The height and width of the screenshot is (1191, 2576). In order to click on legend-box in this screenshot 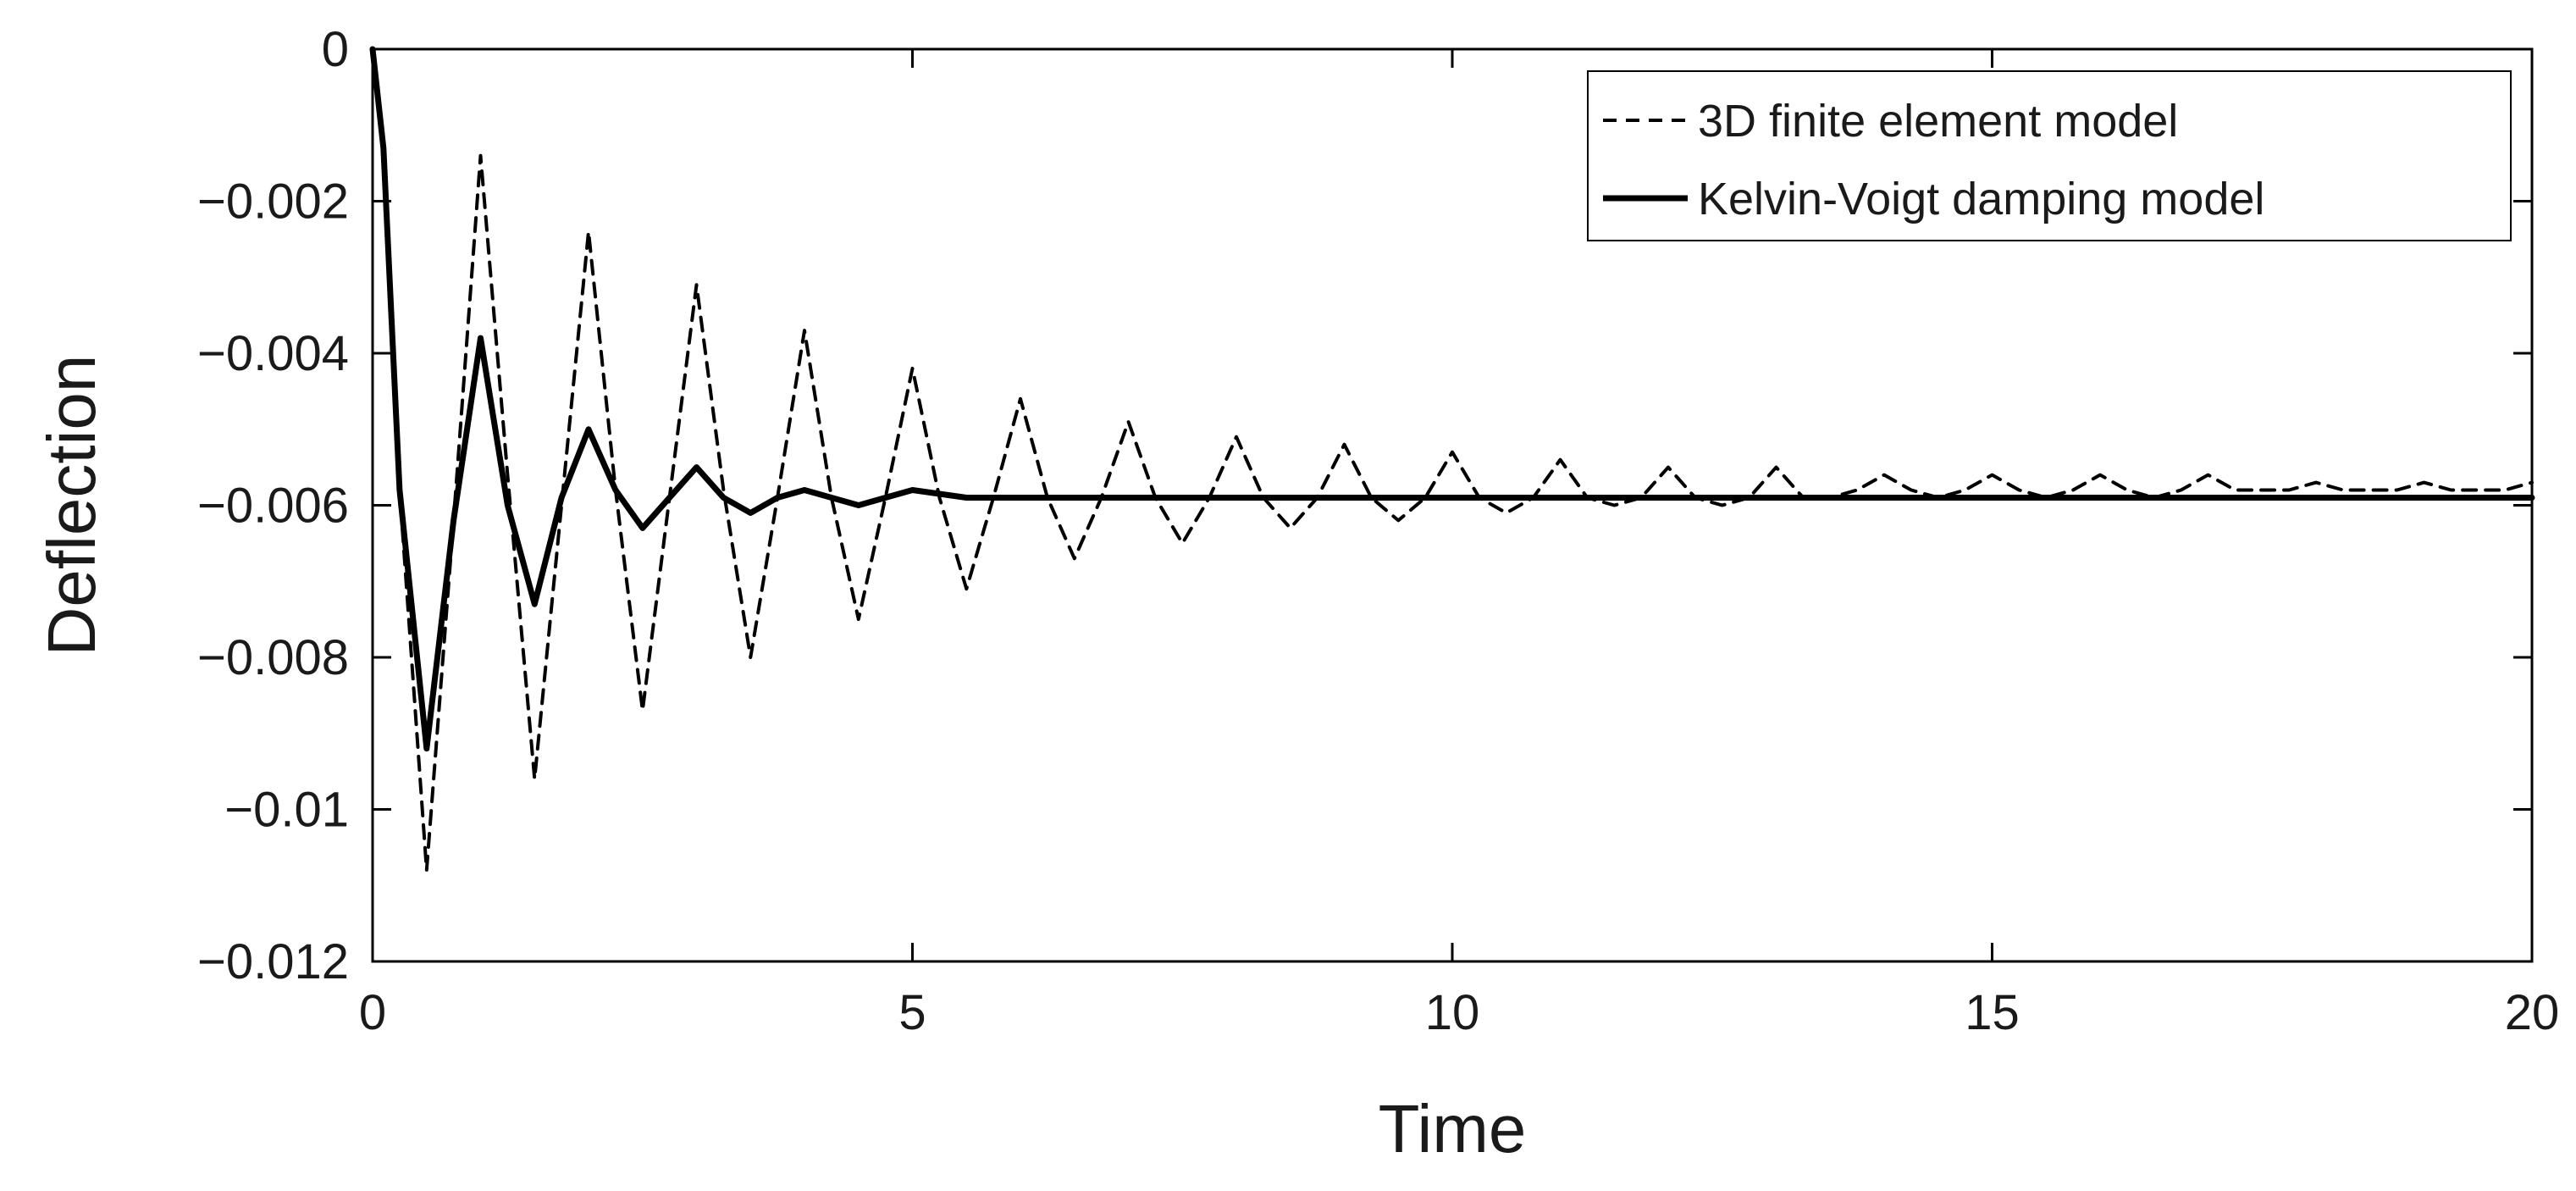, I will do `click(2049, 155)`.